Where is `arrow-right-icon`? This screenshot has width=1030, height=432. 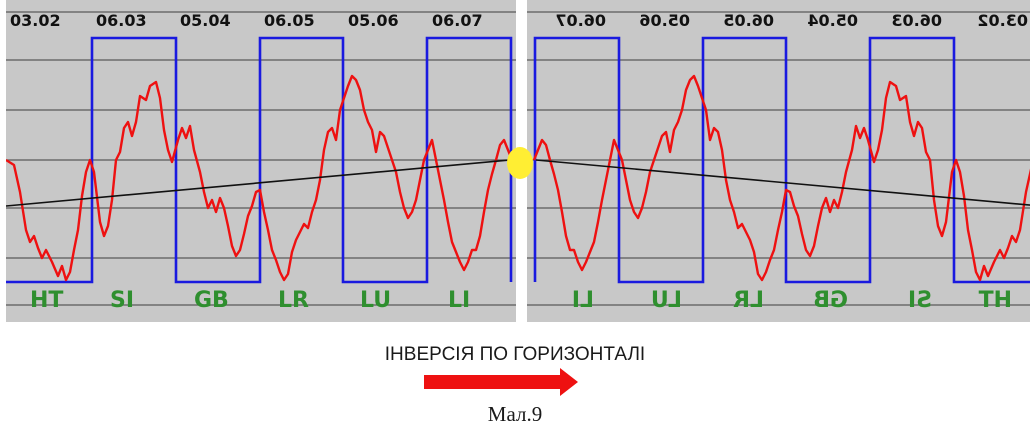
arrow-right-icon is located at coordinates (501, 382).